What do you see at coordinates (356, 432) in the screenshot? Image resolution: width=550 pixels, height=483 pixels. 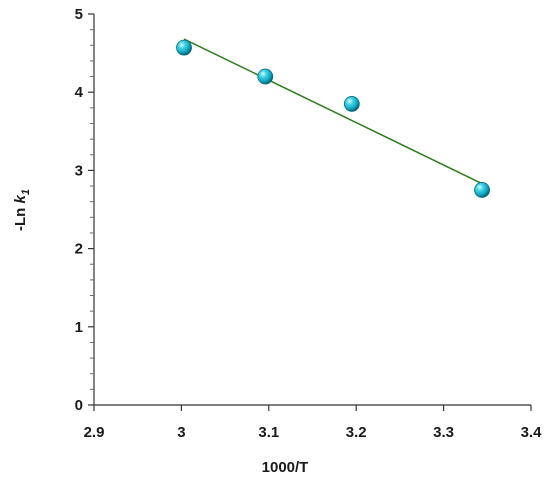 I see `x-tick-label: 3.2` at bounding box center [356, 432].